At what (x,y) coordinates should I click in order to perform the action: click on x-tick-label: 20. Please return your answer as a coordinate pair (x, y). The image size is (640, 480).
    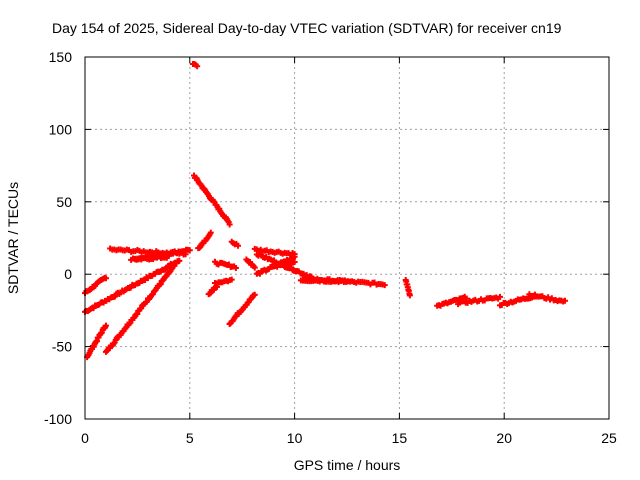
    Looking at the image, I should click on (504, 438).